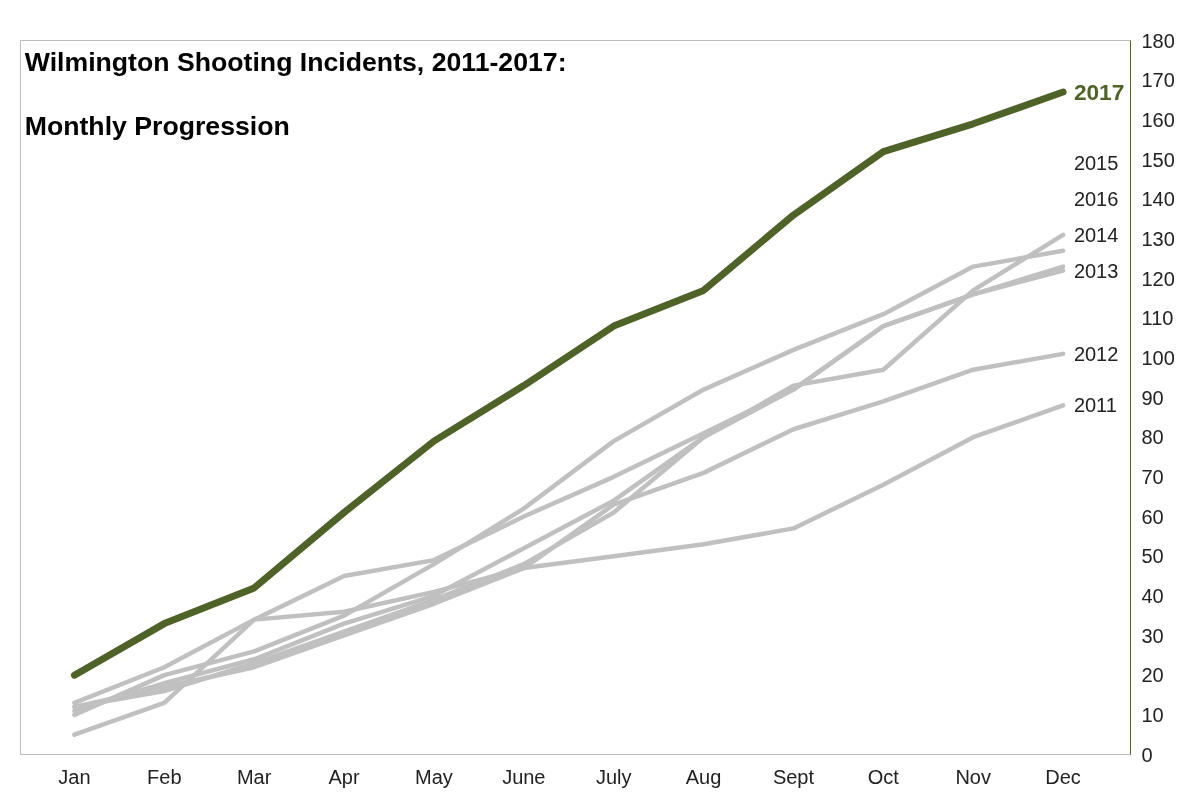  I want to click on y-tick-label: 50, so click(1152, 556).